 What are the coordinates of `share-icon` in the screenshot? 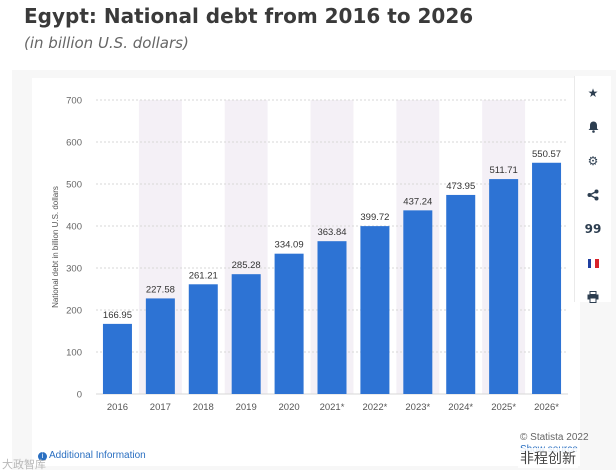 It's located at (593, 195).